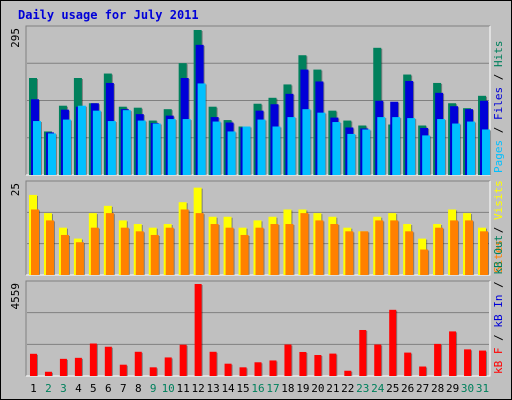 This screenshot has height=400, width=512. Describe the element at coordinates (138, 388) in the screenshot. I see `x-tick-label: 8` at that location.